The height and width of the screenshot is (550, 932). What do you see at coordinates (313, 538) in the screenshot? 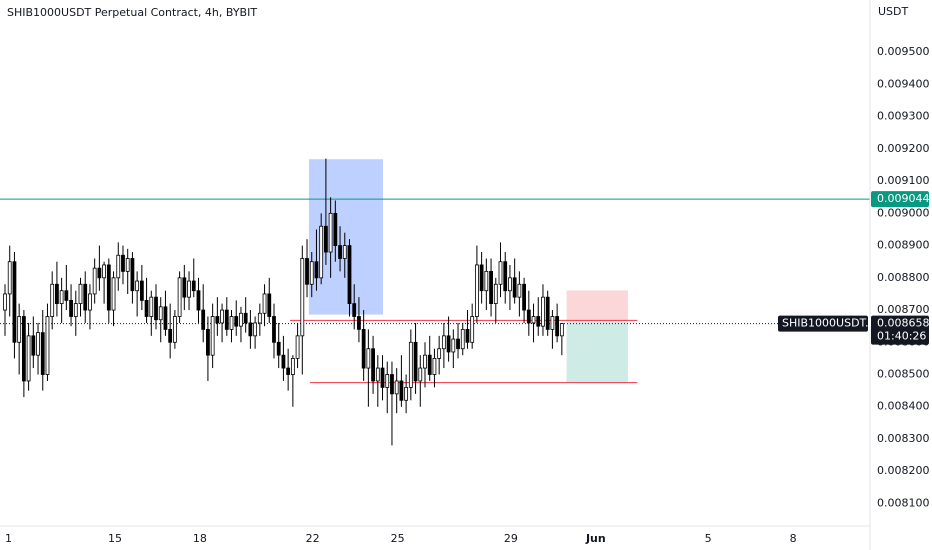
I see `x-tick-label: 22` at bounding box center [313, 538].